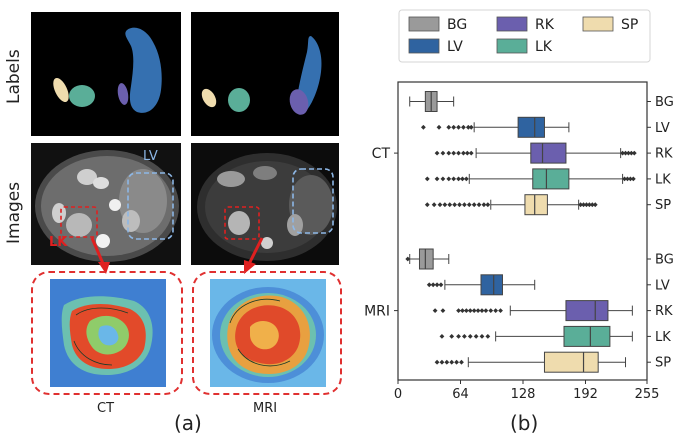 The width and height of the screenshot is (686, 441). Describe the element at coordinates (571, 362) in the screenshot. I see `mri-sp-box` at that location.